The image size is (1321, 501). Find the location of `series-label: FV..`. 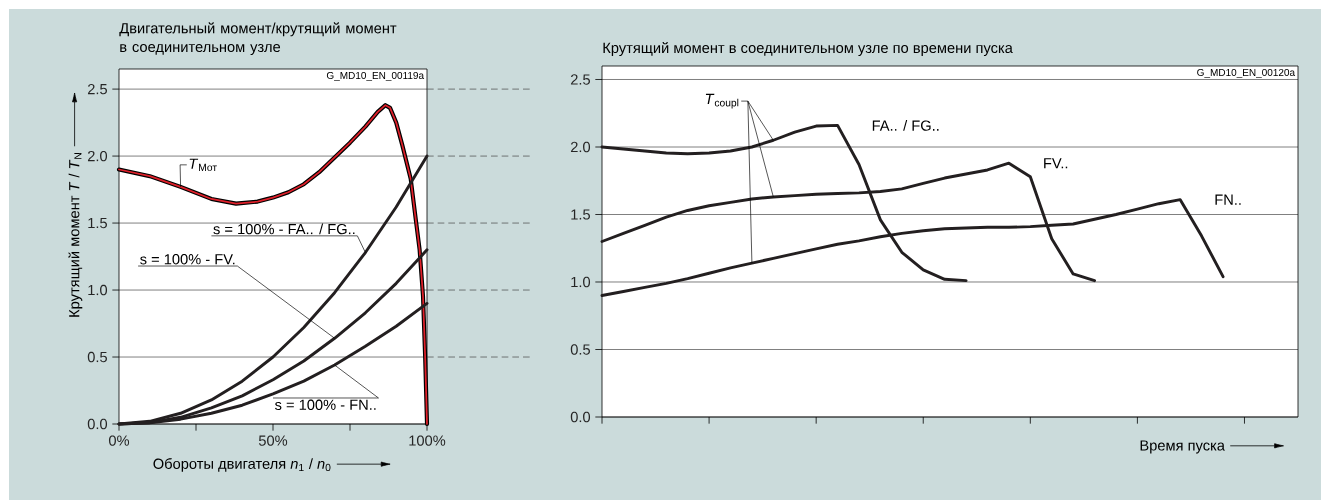

series-label: FV.. is located at coordinates (1056, 163).